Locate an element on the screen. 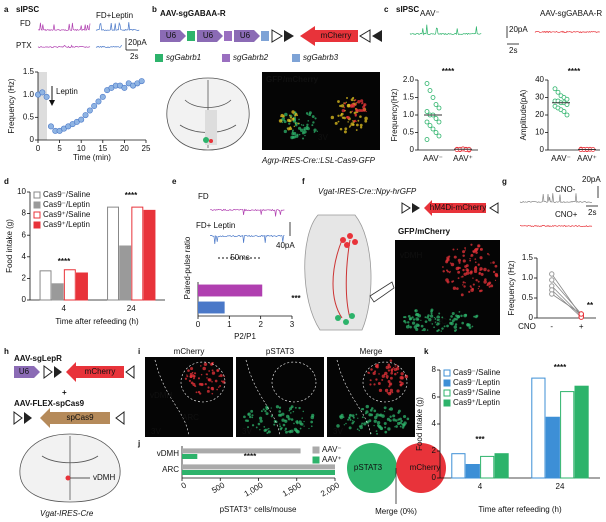 The height and width of the screenshot is (522, 606). panel-letter: d is located at coordinates (6, 181).